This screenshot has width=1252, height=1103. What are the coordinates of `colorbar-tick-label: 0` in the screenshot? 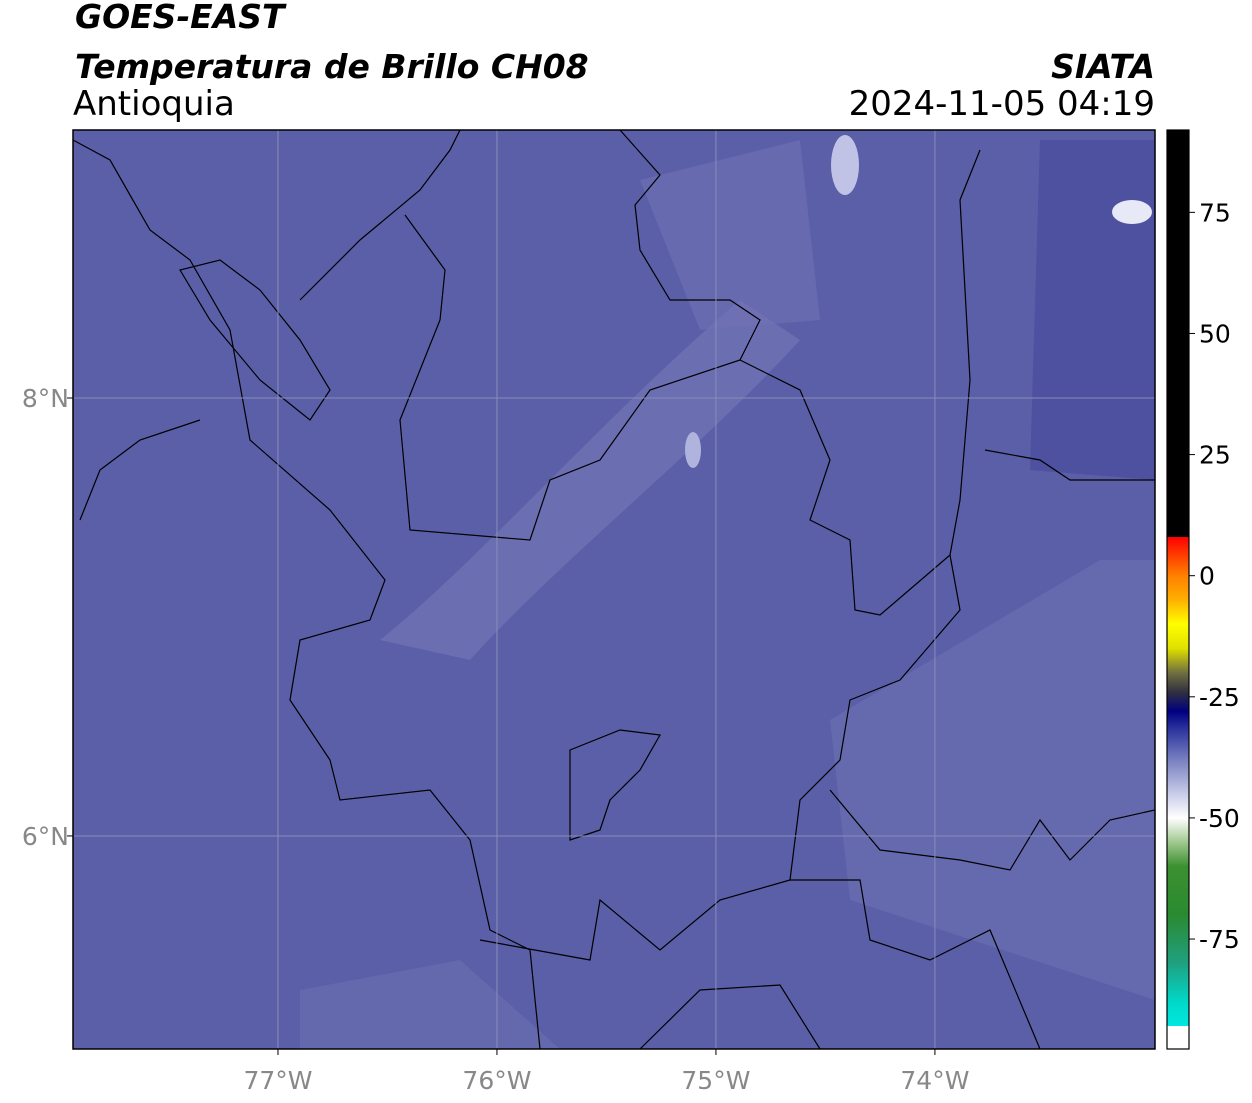 It's located at (1207, 576).